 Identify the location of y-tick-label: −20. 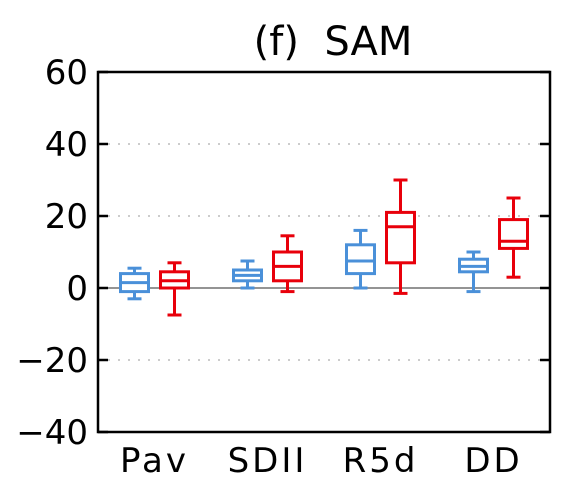
(52, 361).